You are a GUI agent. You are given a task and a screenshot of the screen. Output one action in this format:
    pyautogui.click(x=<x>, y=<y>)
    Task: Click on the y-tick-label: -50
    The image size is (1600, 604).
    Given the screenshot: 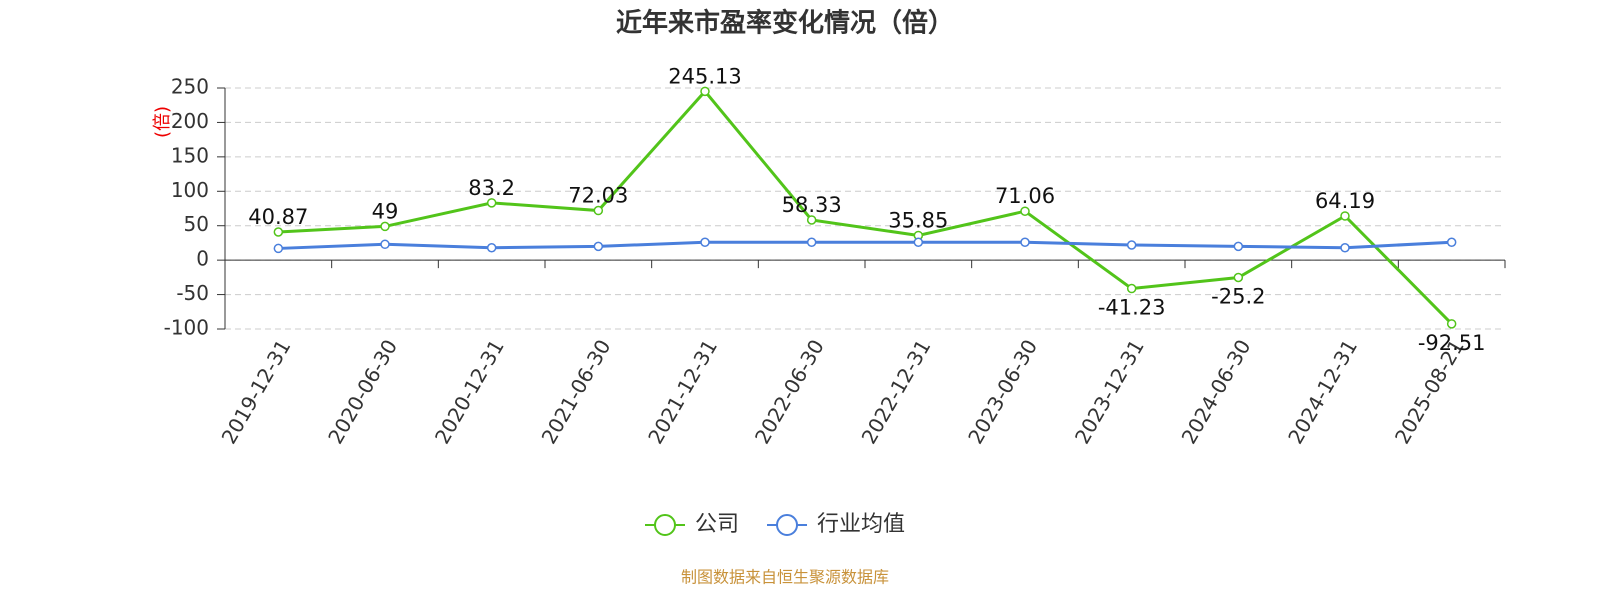 What is the action you would take?
    pyautogui.click(x=192, y=293)
    